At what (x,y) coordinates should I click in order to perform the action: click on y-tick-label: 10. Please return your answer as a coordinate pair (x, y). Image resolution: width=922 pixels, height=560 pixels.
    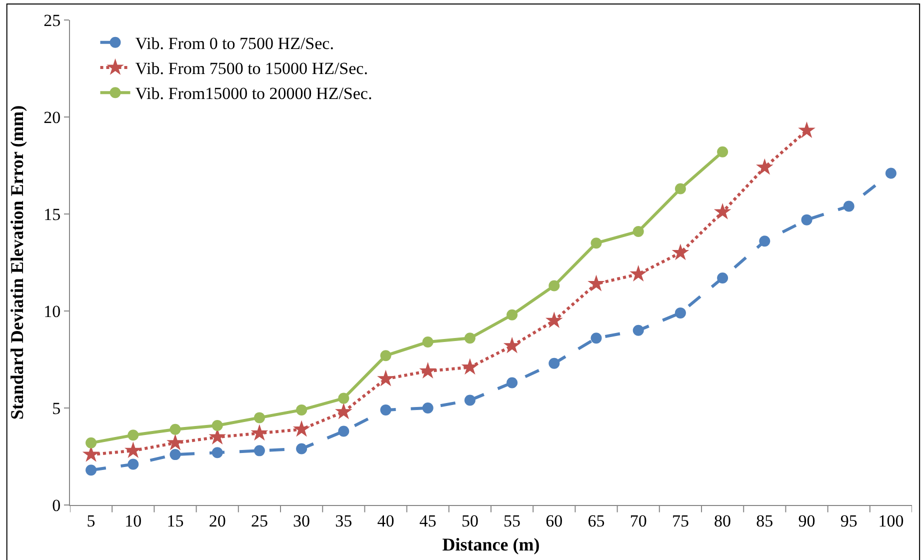
    Looking at the image, I should click on (52, 311).